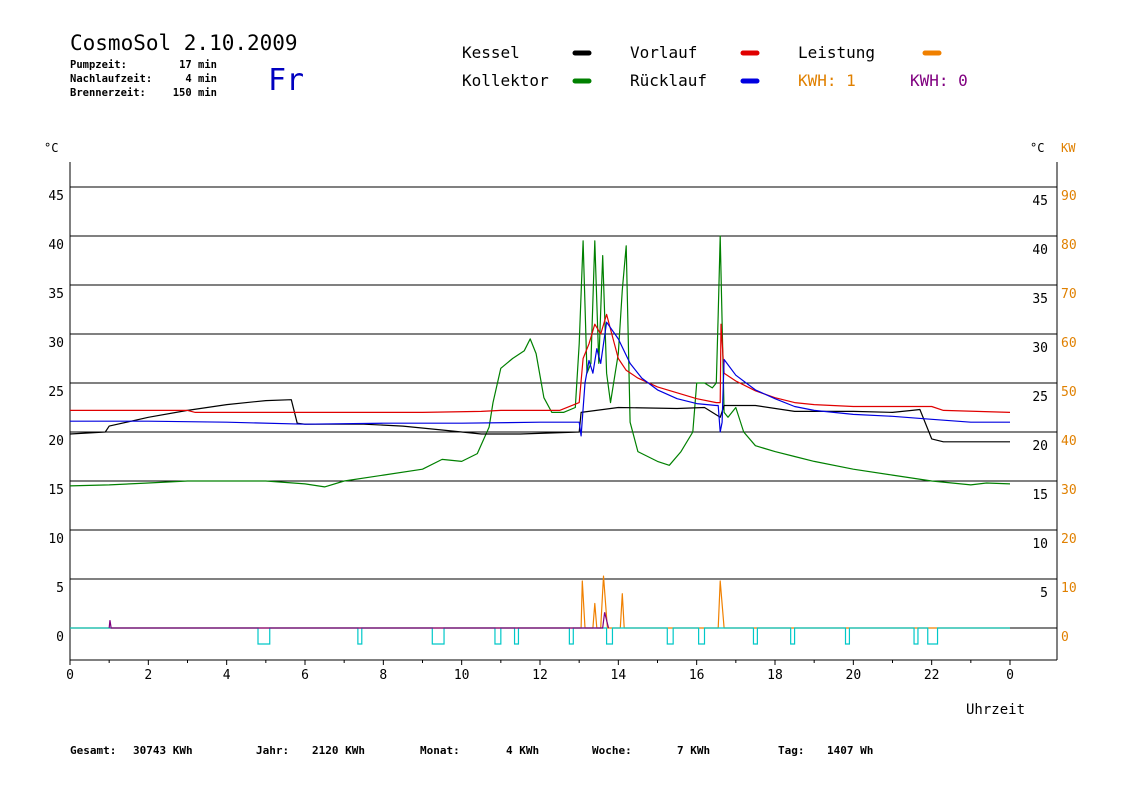 The image size is (1148, 812). Describe the element at coordinates (1069, 196) in the screenshot. I see `y-tick-label-power: 90` at that location.